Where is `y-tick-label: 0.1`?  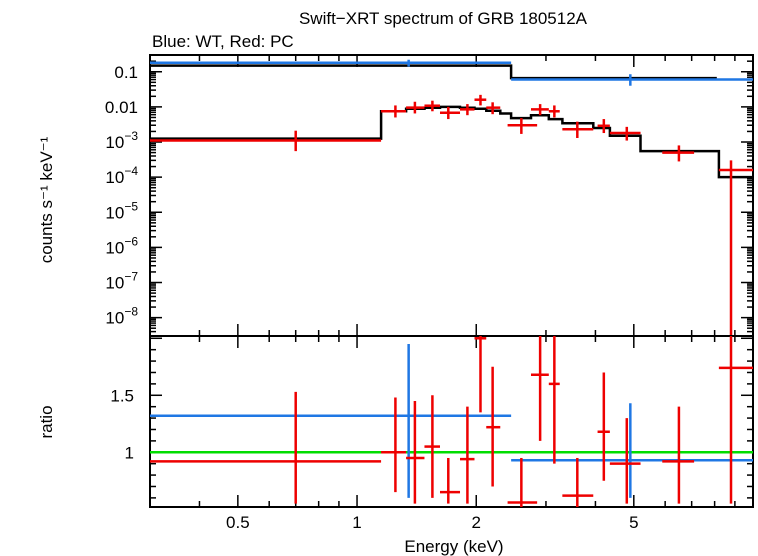
y-tick-label: 0.1 is located at coordinates (126, 72).